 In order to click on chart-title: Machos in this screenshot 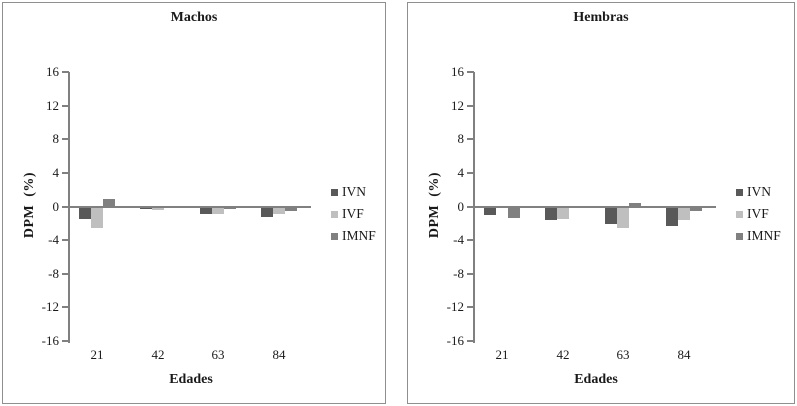, I will do `click(194, 17)`.